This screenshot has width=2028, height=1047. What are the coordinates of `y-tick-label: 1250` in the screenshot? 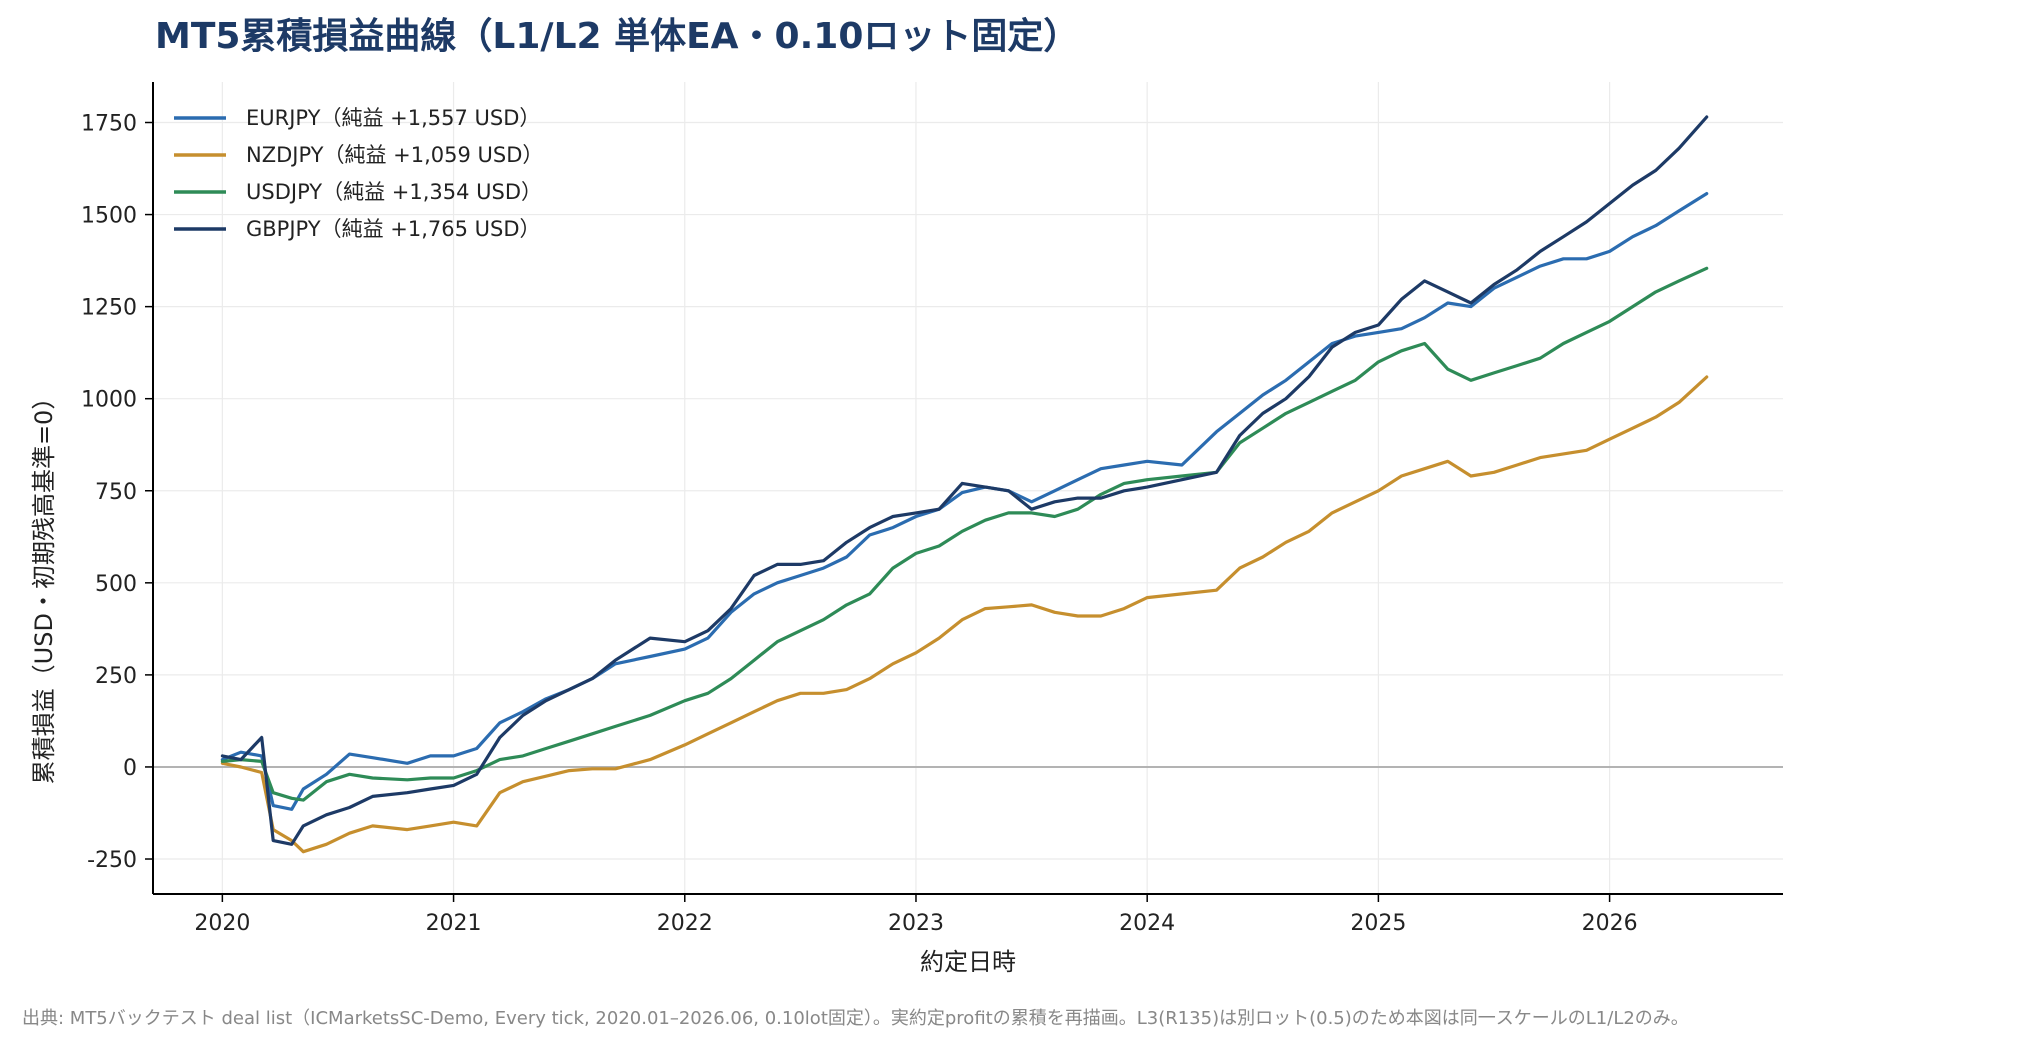 It's located at (109, 308).